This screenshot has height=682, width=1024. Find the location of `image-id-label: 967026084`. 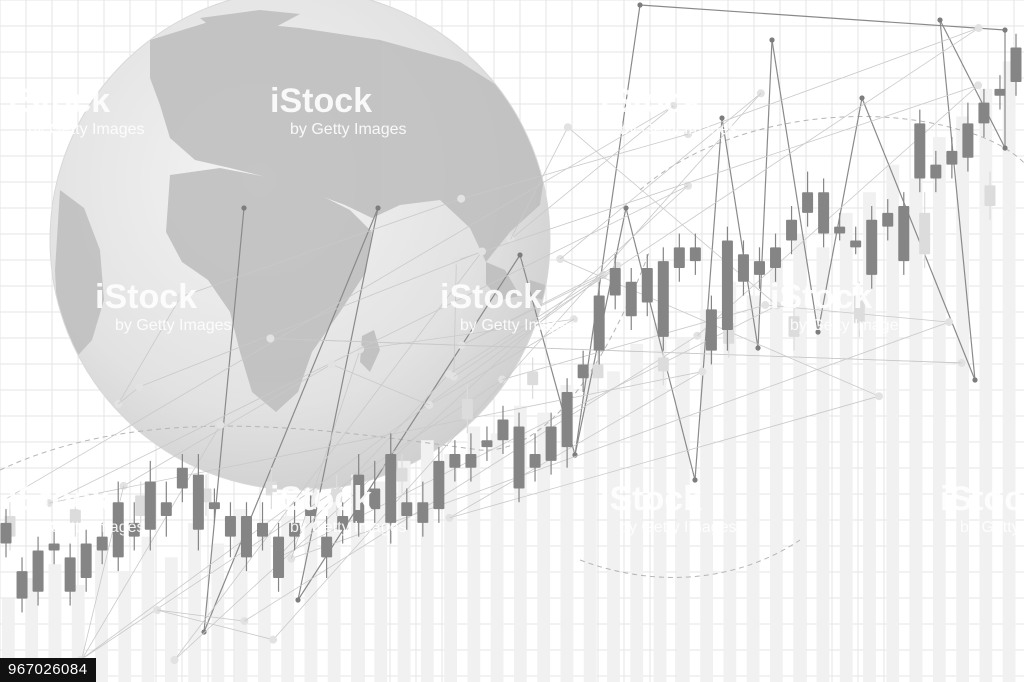

image-id-label: 967026084 is located at coordinates (48, 670).